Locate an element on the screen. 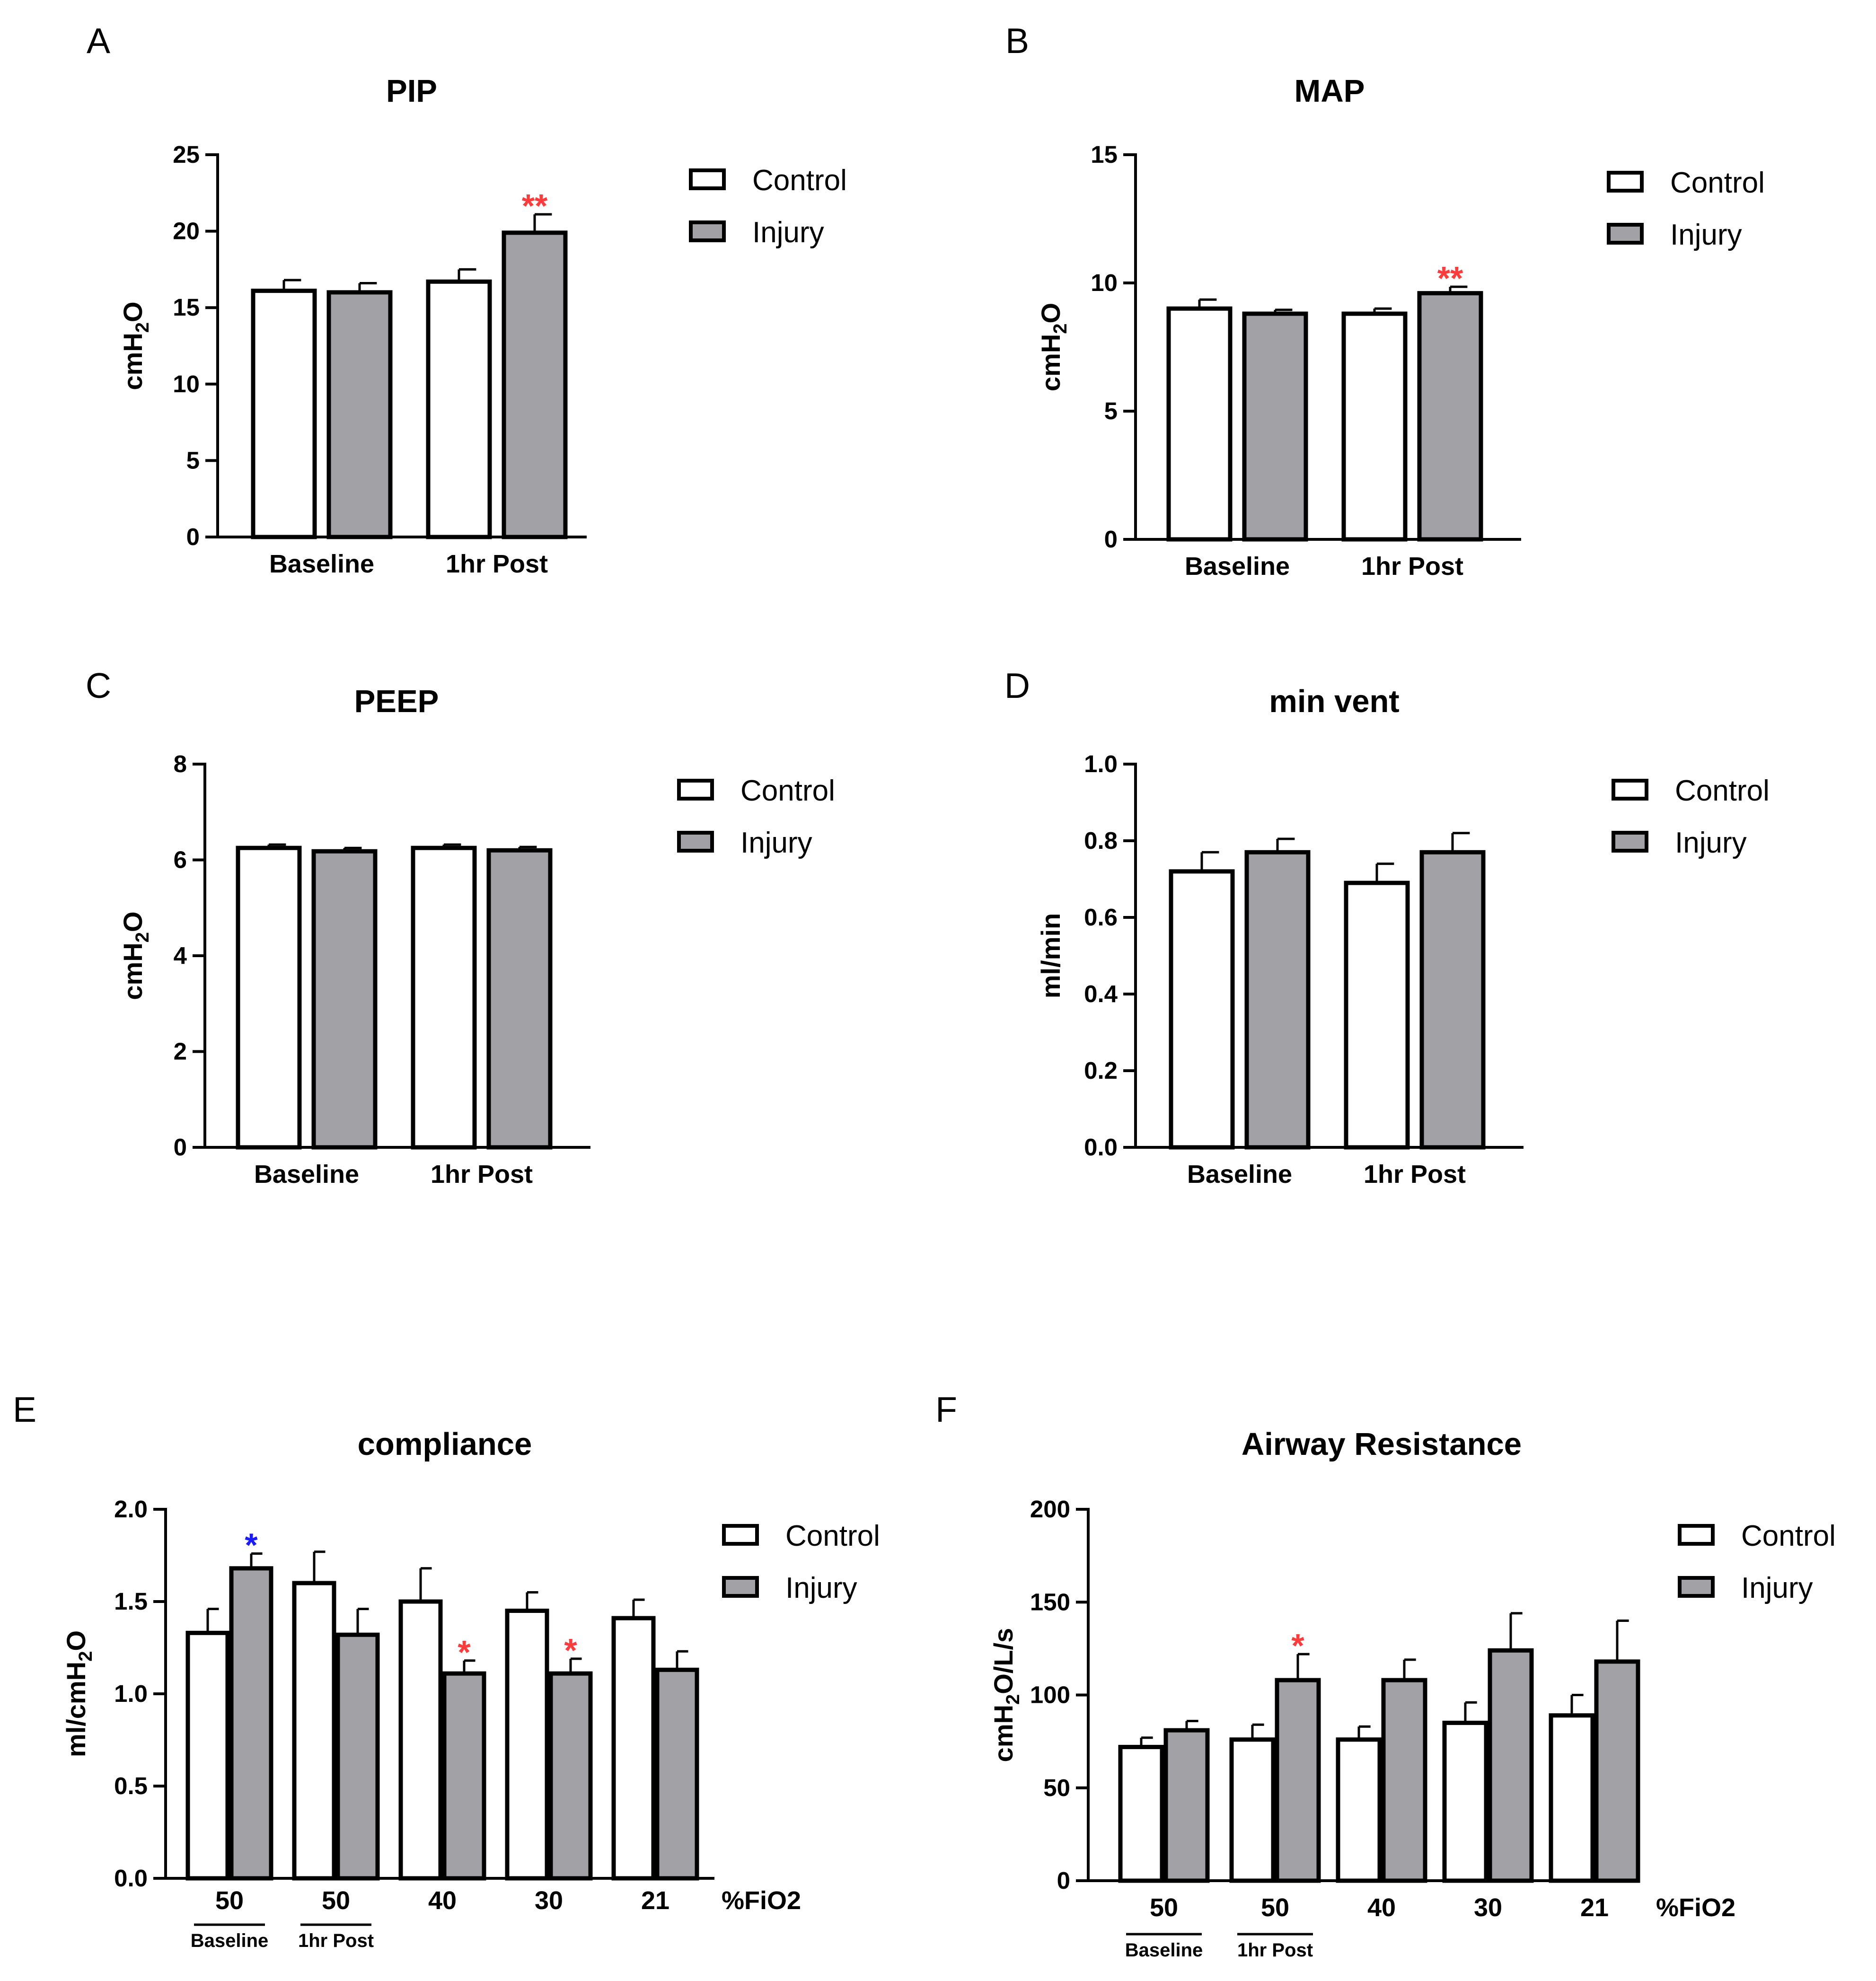  y-tick-label: 200 is located at coordinates (1050, 1509).